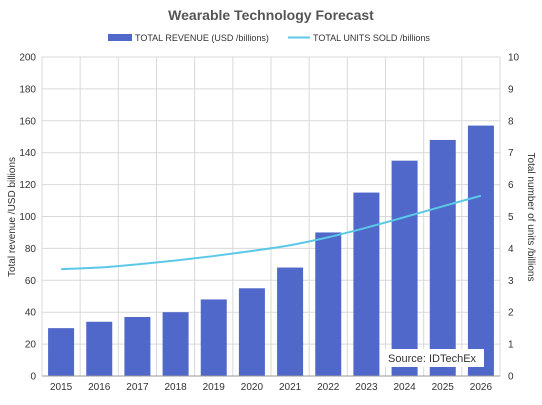 This screenshot has height=405, width=542. What do you see at coordinates (61, 387) in the screenshot?
I see `x-tick-label: 2015` at bounding box center [61, 387].